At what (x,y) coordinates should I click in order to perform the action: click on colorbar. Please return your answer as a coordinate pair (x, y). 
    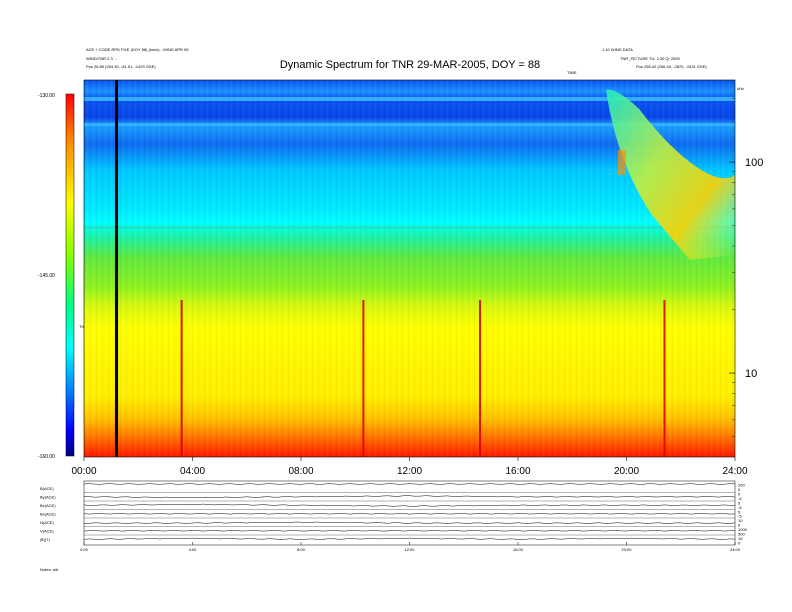
    Looking at the image, I should click on (70, 275).